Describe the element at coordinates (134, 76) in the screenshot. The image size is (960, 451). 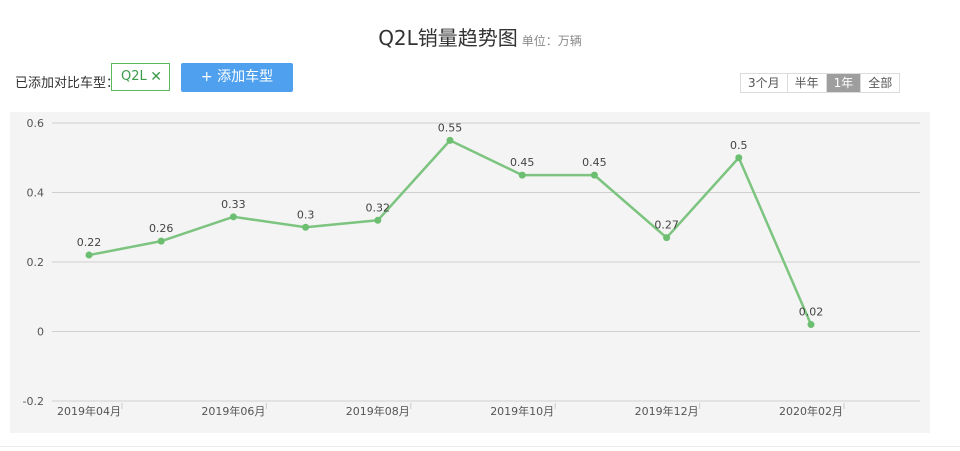
I see `model-chip-label: Q2L` at that location.